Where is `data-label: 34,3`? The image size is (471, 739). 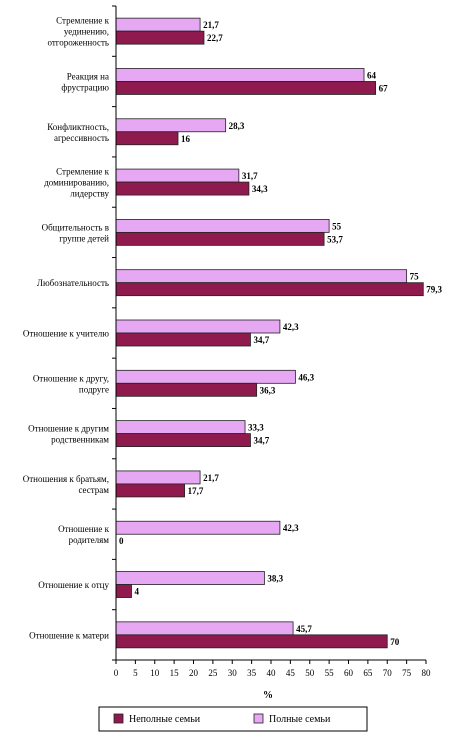
data-label: 34,3 is located at coordinates (260, 189).